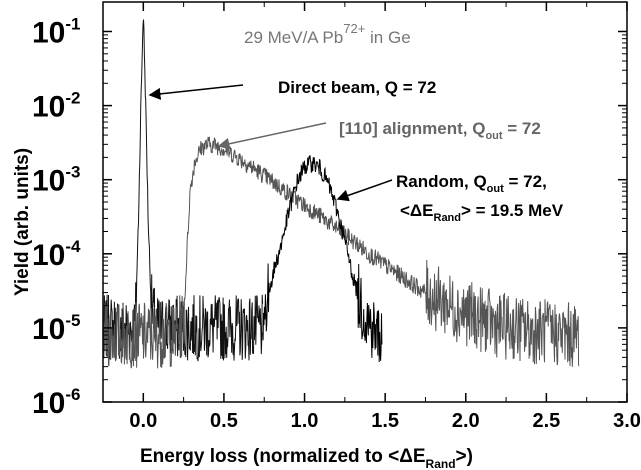  I want to click on x-tick-label-1: 0.5, so click(224, 421).